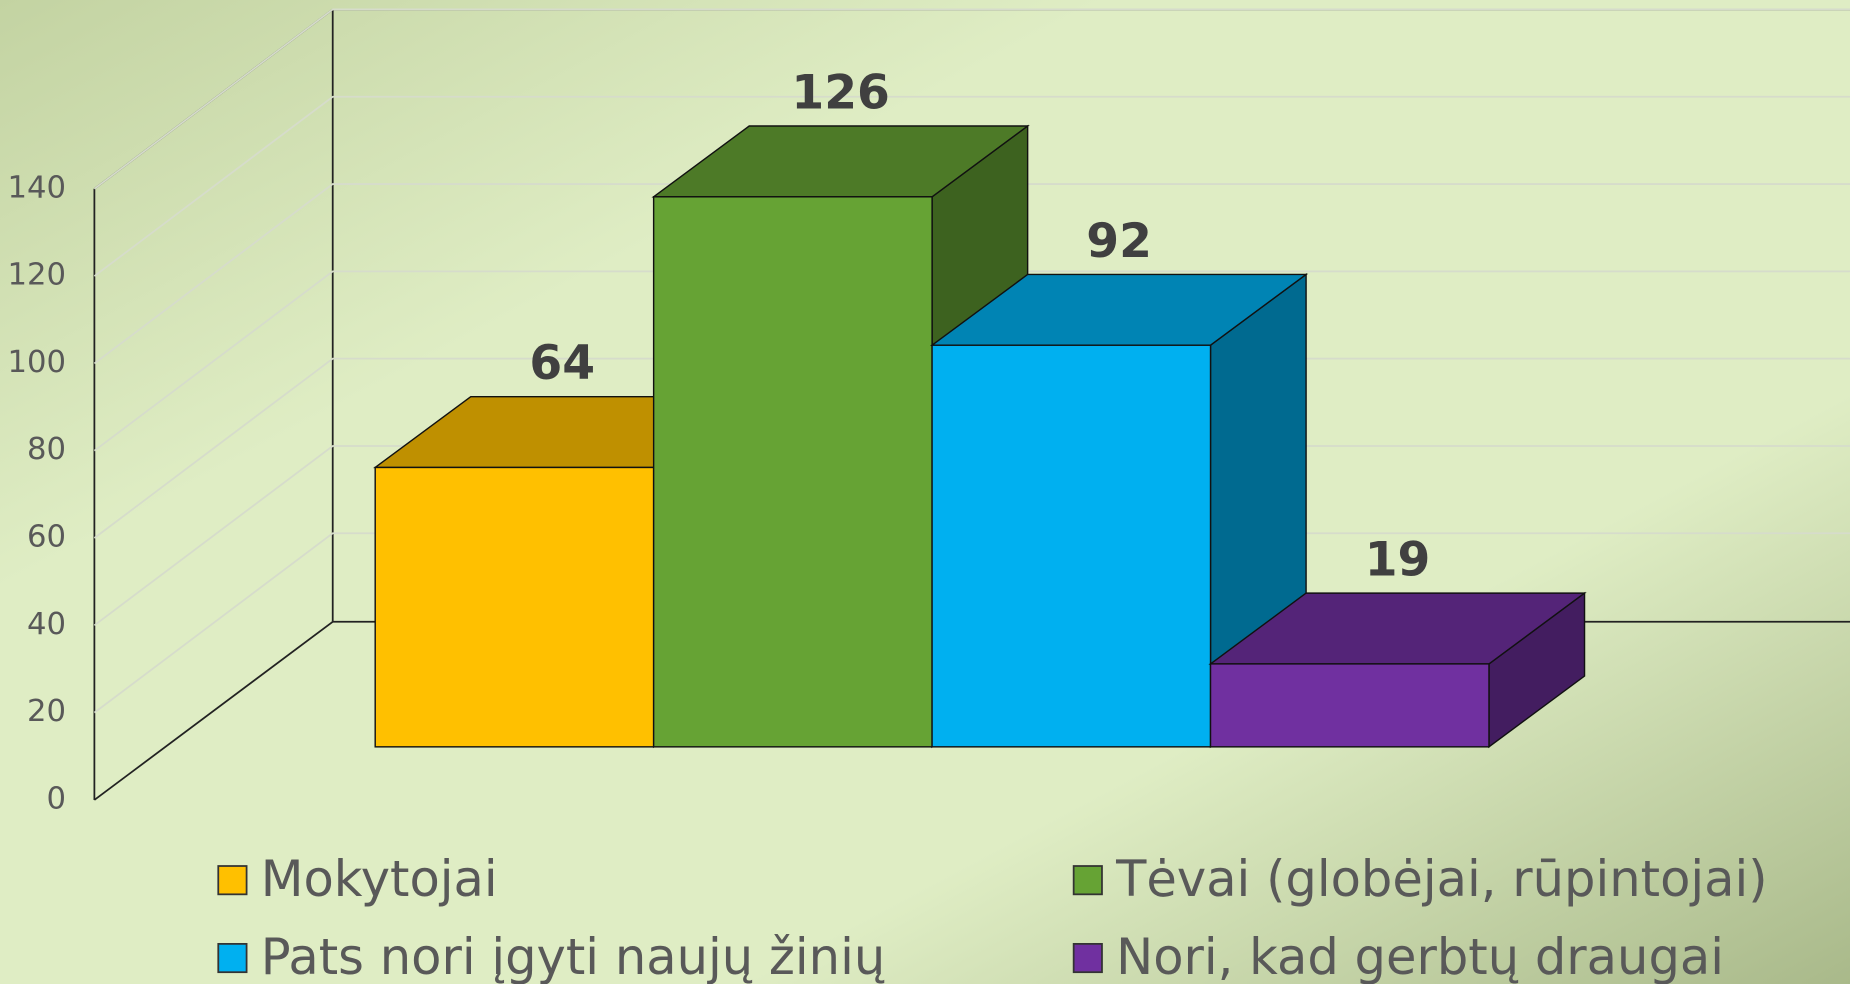  What do you see at coordinates (46, 537) in the screenshot?
I see `y-tick-label: 60` at bounding box center [46, 537].